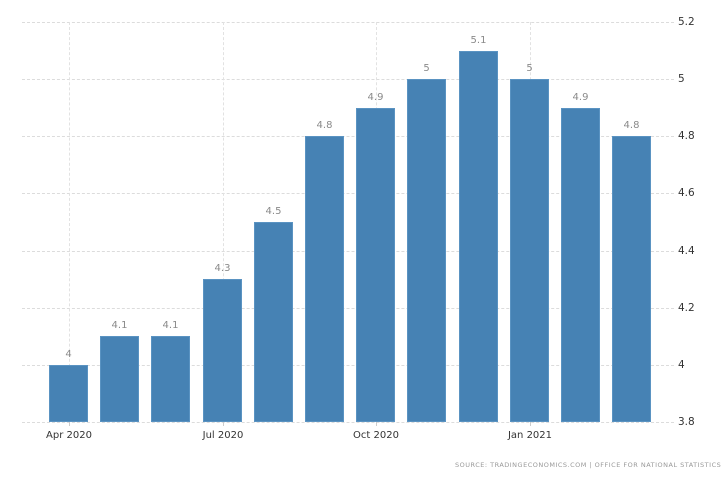 The width and height of the screenshot is (728, 485). What do you see at coordinates (324, 279) in the screenshot?
I see `bar-sep-2020` at bounding box center [324, 279].